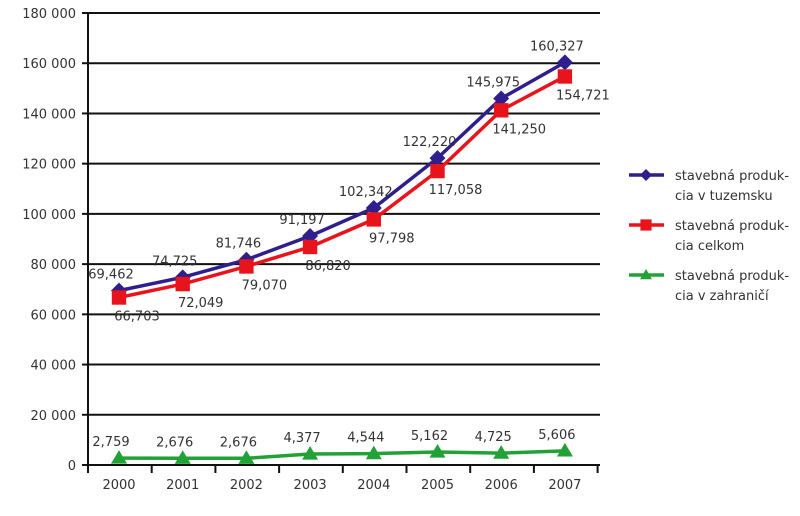  Describe the element at coordinates (557, 46) in the screenshot. I see `data-label: 160,327` at that location.